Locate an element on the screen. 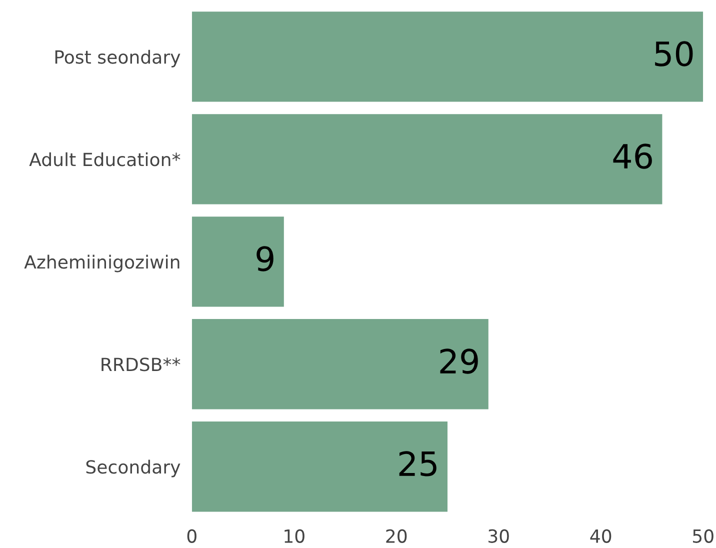 The height and width of the screenshot is (548, 716). y-tick-label: RRDSB** is located at coordinates (141, 365).